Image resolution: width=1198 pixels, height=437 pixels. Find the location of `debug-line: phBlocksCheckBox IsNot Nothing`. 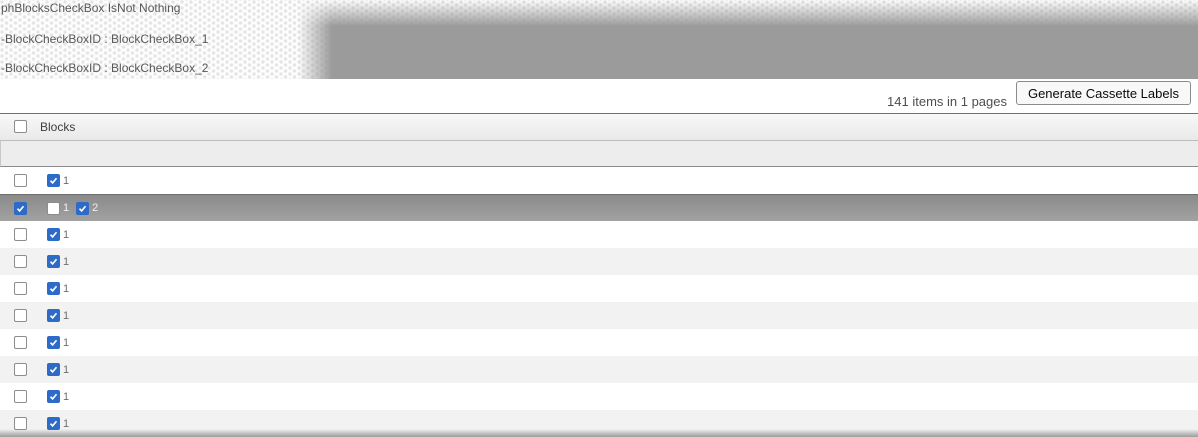

debug-line: phBlocksCheckBox IsNot Nothing is located at coordinates (91, 8).